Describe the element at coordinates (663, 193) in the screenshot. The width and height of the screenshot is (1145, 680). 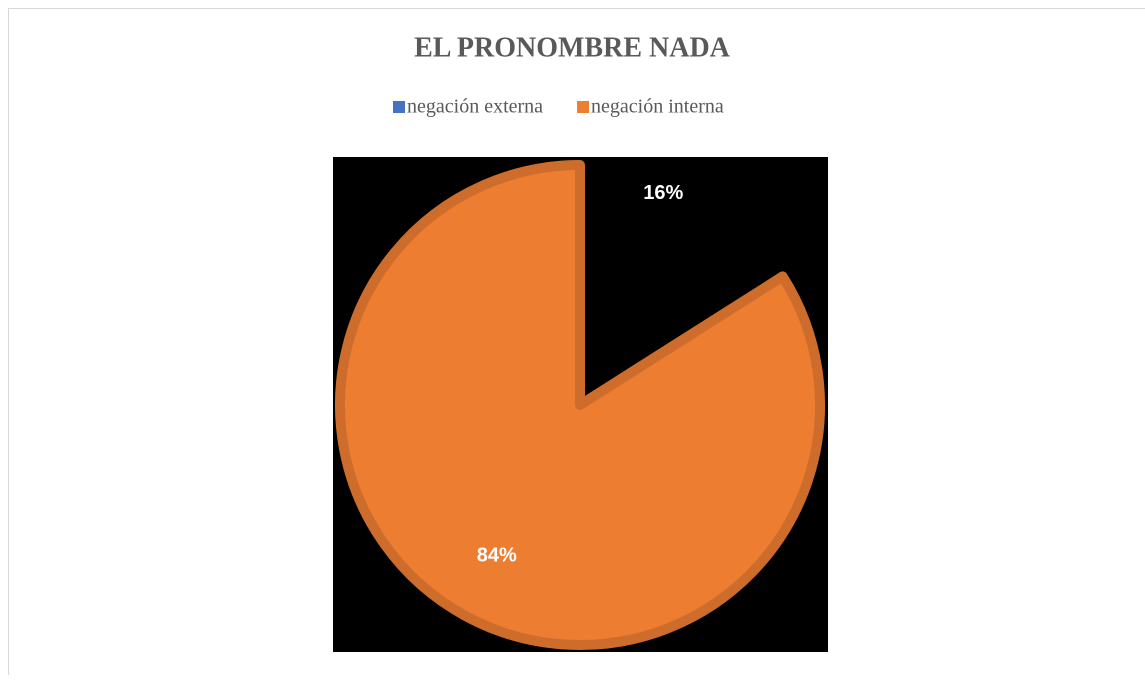
I see `data-label: 16%` at that location.